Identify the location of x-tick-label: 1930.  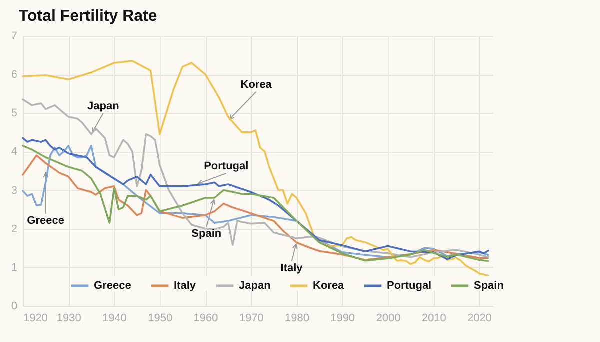
(69, 318).